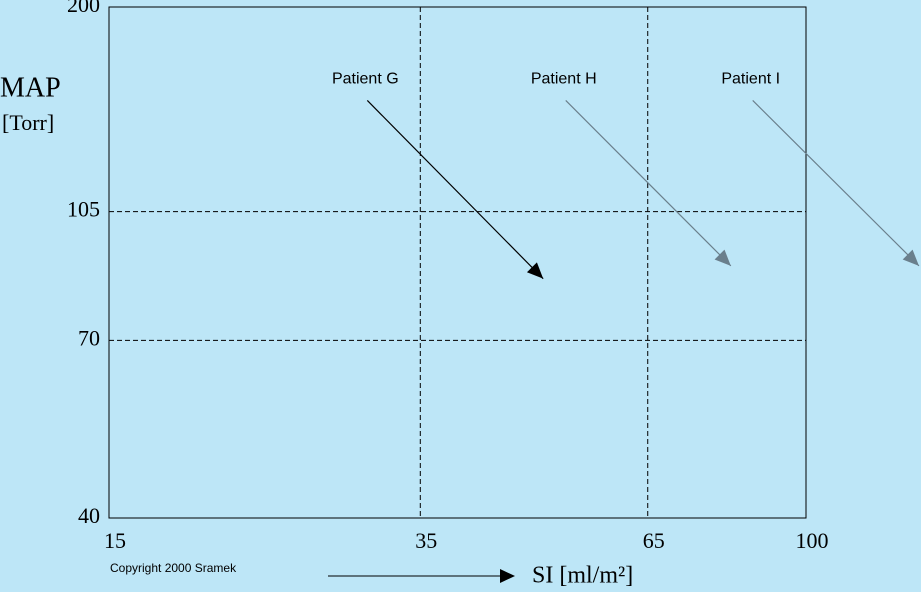 This screenshot has width=921, height=592. Describe the element at coordinates (173, 568) in the screenshot. I see `copyright: Copyright 2000 Sramek` at that location.